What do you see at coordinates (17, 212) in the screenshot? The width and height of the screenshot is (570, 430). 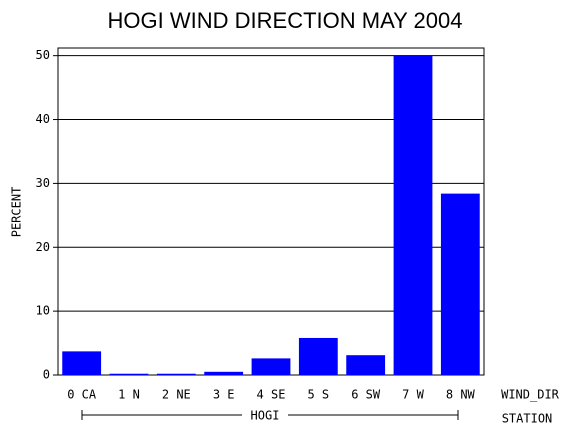 I see `y-axis-label: PERCENT` at bounding box center [17, 212].